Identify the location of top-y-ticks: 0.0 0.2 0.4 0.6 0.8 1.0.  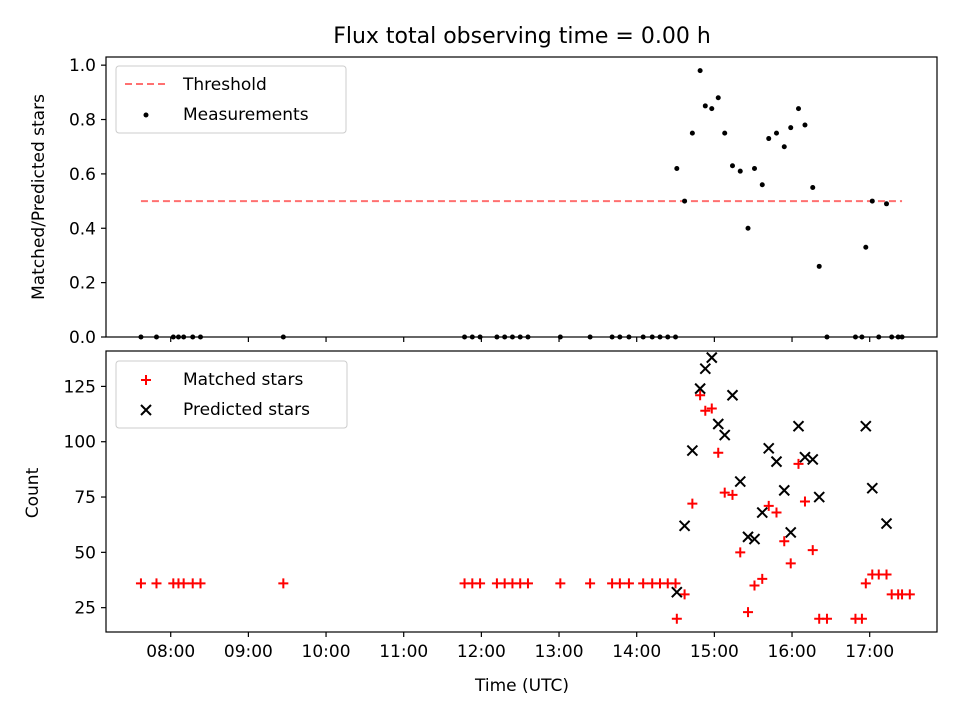
(87, 202).